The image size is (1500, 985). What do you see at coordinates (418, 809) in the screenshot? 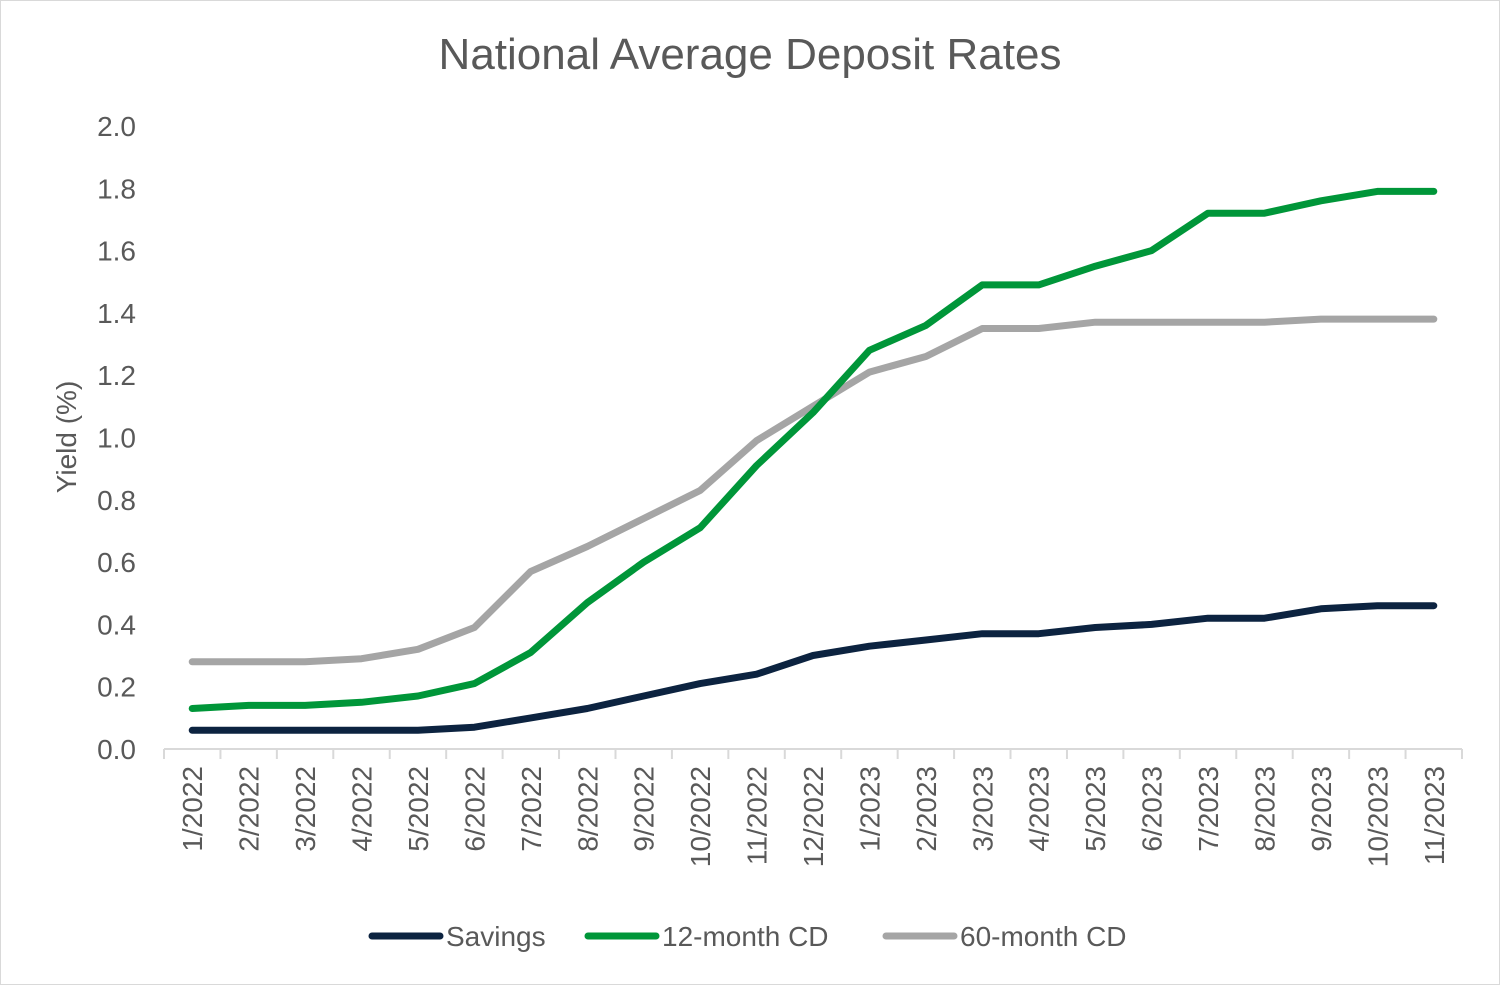
I see `x-tick-label: 5/2022` at bounding box center [418, 809].